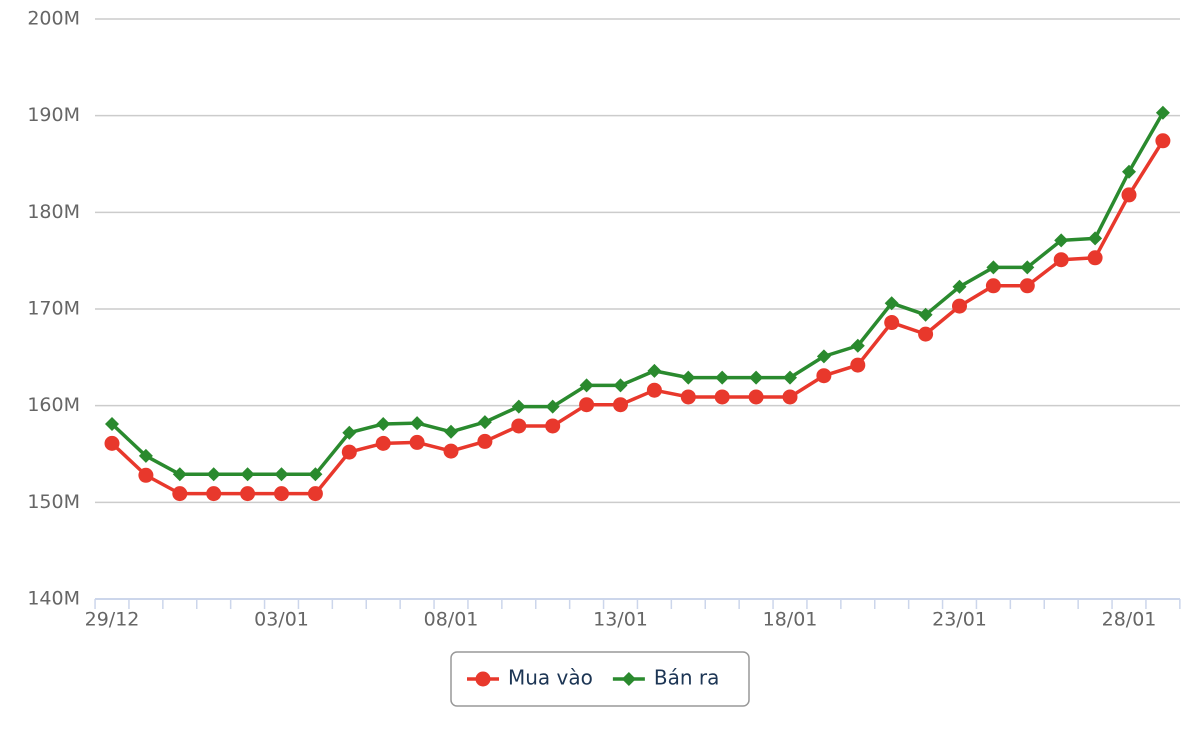 The width and height of the screenshot is (1200, 740). What do you see at coordinates (687, 678) in the screenshot?
I see `legend-label: Bán ra` at bounding box center [687, 678].